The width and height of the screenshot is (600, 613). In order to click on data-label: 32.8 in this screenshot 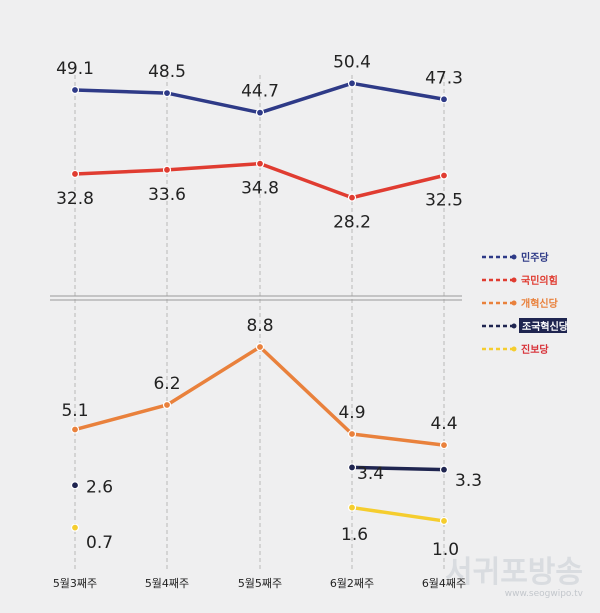, I will do `click(75, 199)`.